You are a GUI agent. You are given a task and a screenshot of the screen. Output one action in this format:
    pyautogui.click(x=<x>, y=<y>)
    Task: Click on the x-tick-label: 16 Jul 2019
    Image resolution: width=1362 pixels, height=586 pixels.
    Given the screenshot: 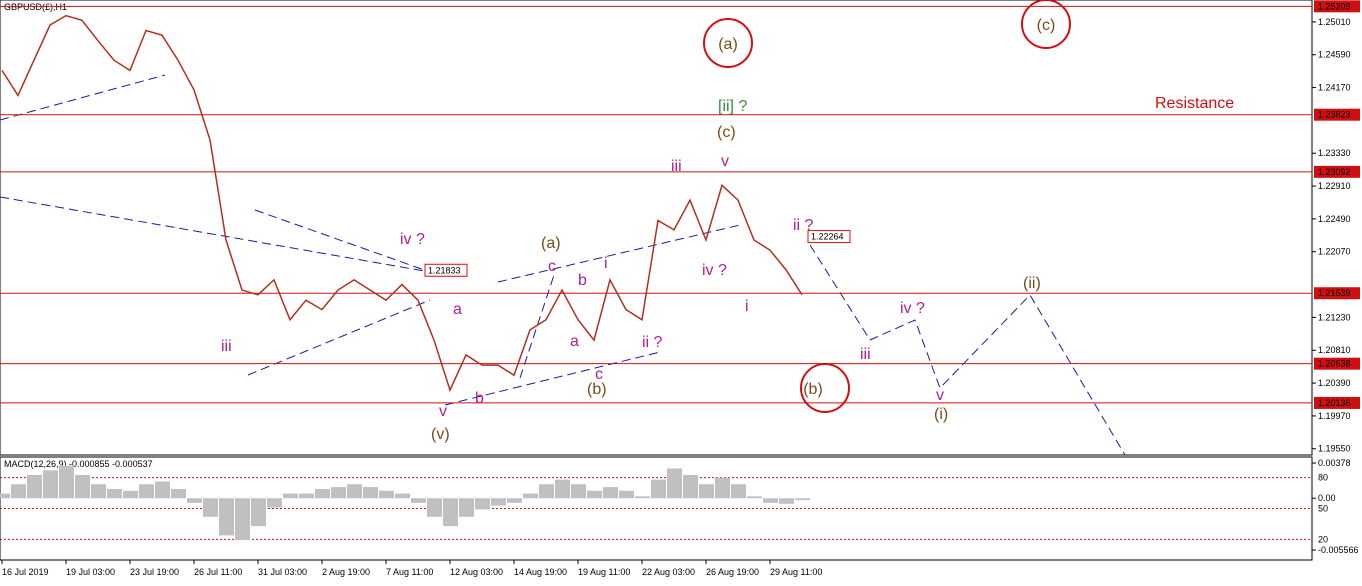 What is the action you would take?
    pyautogui.click(x=25, y=572)
    